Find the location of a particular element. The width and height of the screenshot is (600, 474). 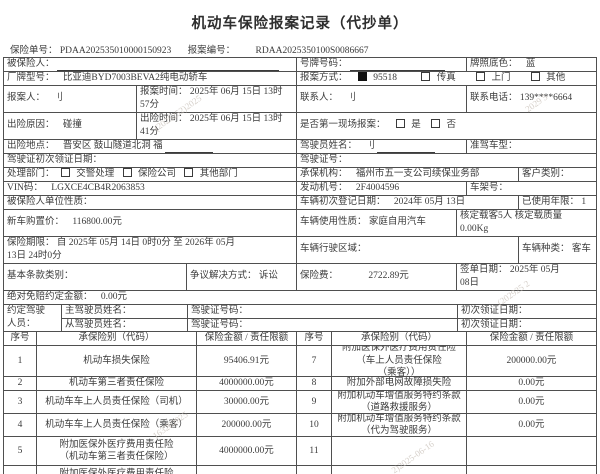

coverage-amount is located at coordinates (531, 470).